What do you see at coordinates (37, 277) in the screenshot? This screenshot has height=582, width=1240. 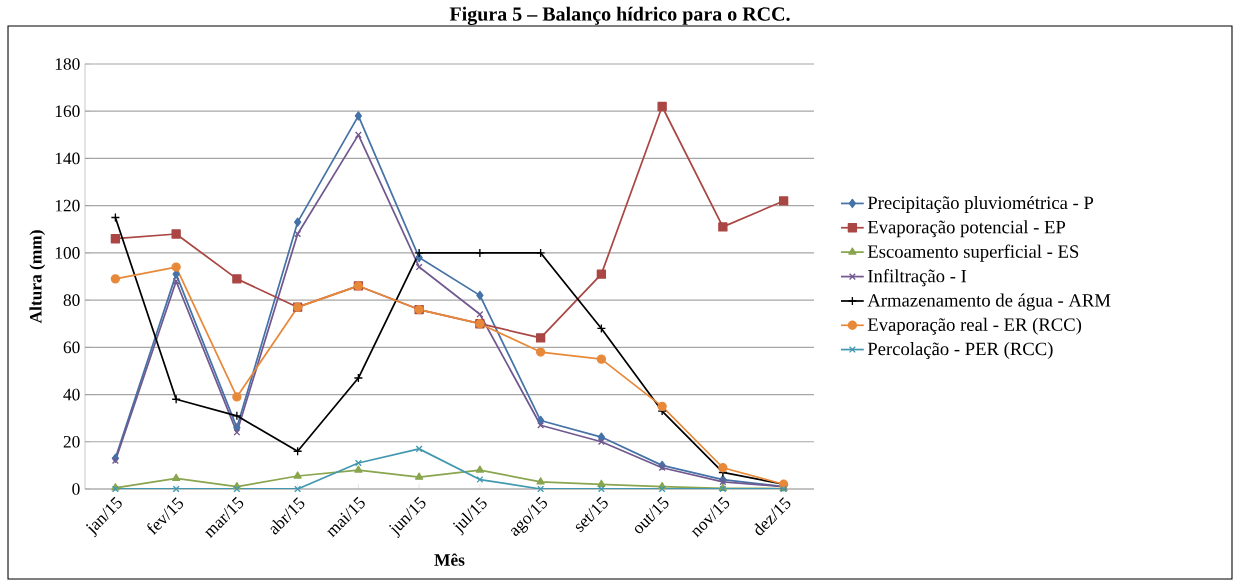 I see `y-axis-title: Altura (mm)` at bounding box center [37, 277].